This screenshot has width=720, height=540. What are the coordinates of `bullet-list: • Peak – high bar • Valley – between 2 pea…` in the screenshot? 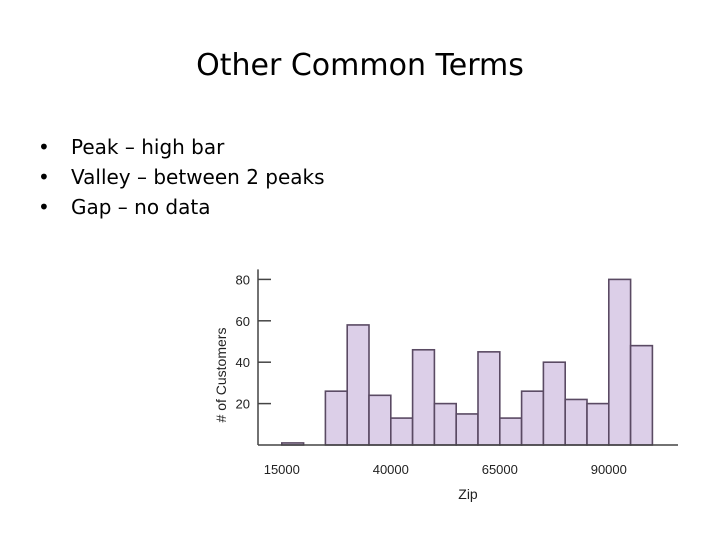 It's located at (181, 177).